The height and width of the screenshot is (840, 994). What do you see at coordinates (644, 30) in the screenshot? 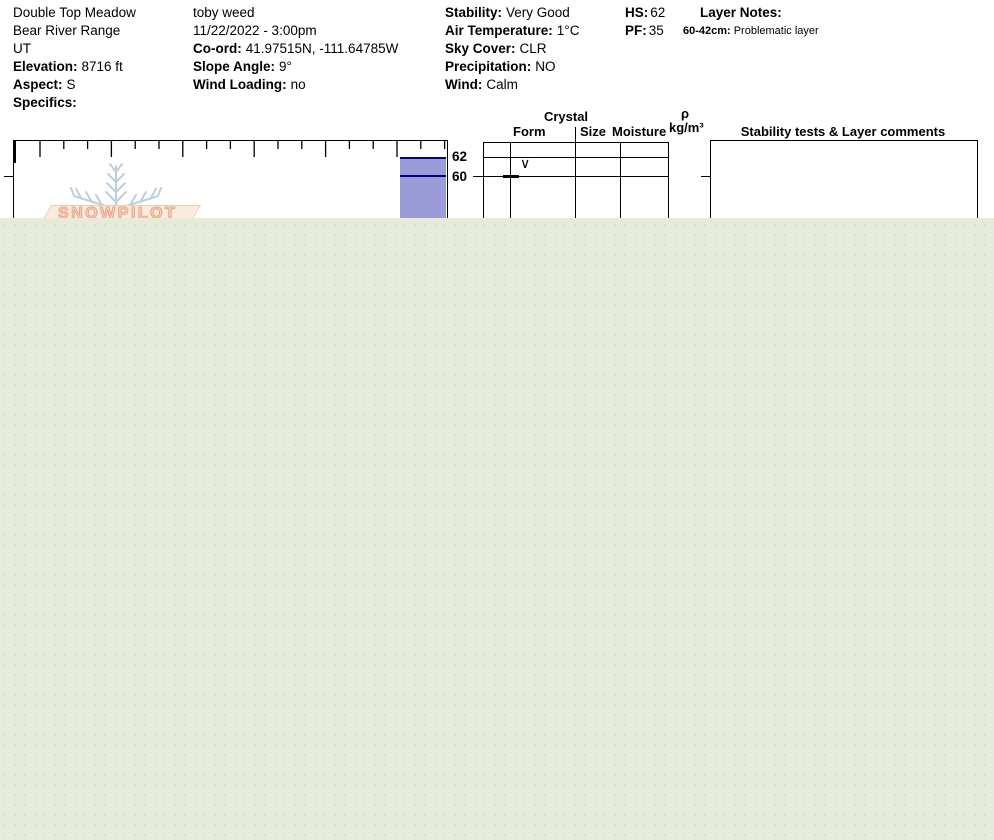
I see `pit-floor: PF: 35` at bounding box center [644, 30].